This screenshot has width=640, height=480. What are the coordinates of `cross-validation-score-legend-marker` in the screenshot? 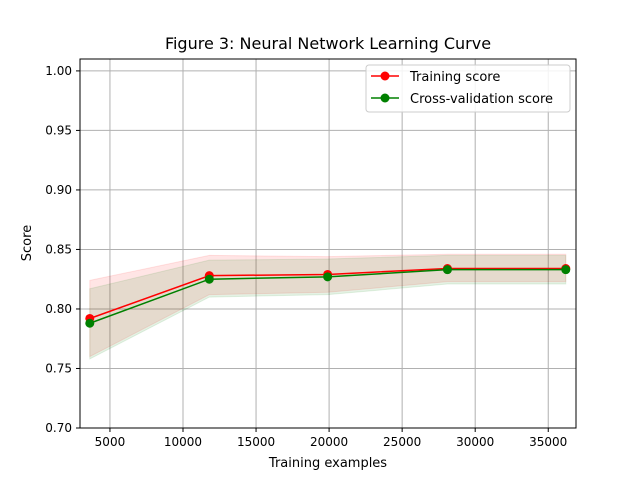 It's located at (385, 98).